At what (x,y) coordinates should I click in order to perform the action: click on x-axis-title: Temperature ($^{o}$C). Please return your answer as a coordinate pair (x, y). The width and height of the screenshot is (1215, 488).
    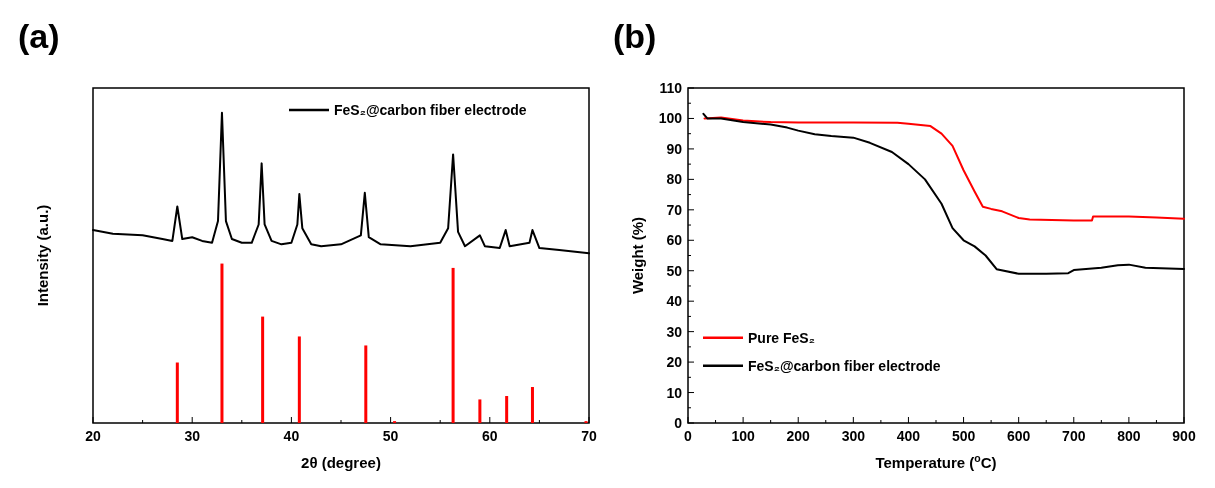
    Looking at the image, I should click on (936, 461).